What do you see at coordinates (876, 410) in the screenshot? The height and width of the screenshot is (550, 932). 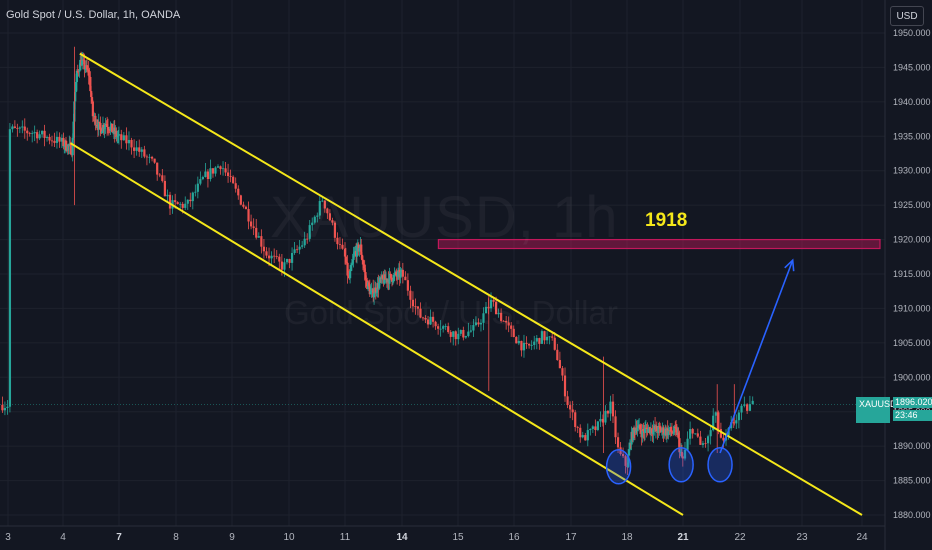 I see `symbol-price-badge: XAUUSD` at bounding box center [876, 410].